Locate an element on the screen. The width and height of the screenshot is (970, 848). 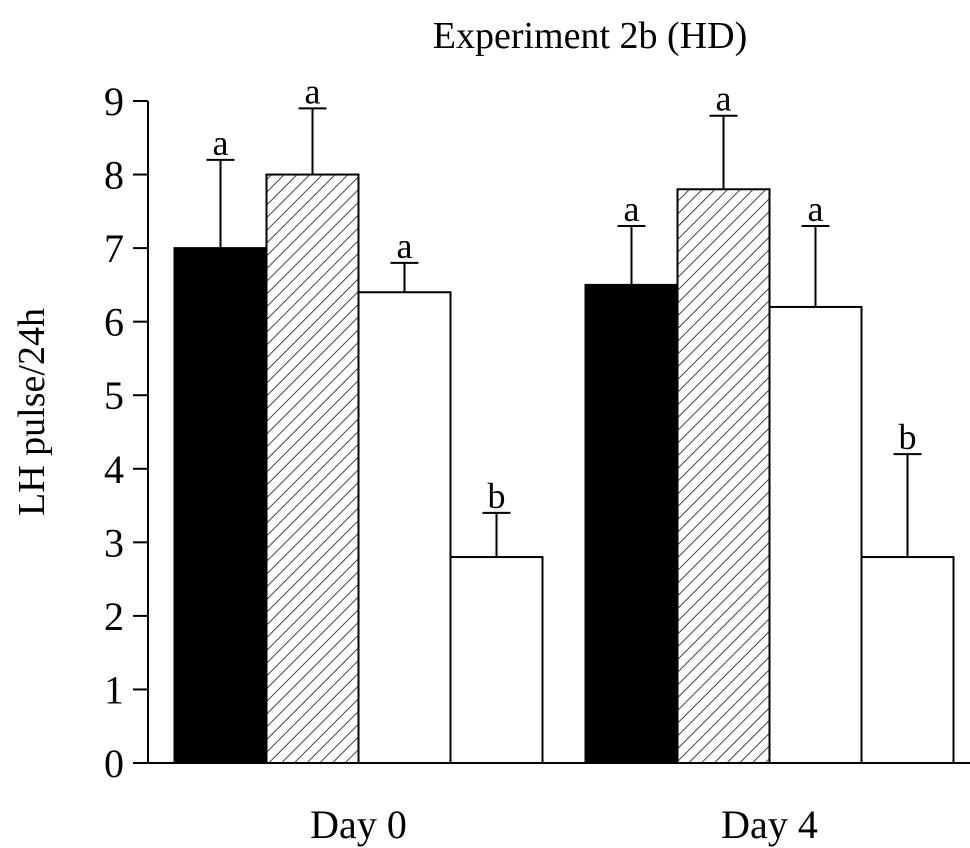
x-tick-label: Day 4 is located at coordinates (769, 824).